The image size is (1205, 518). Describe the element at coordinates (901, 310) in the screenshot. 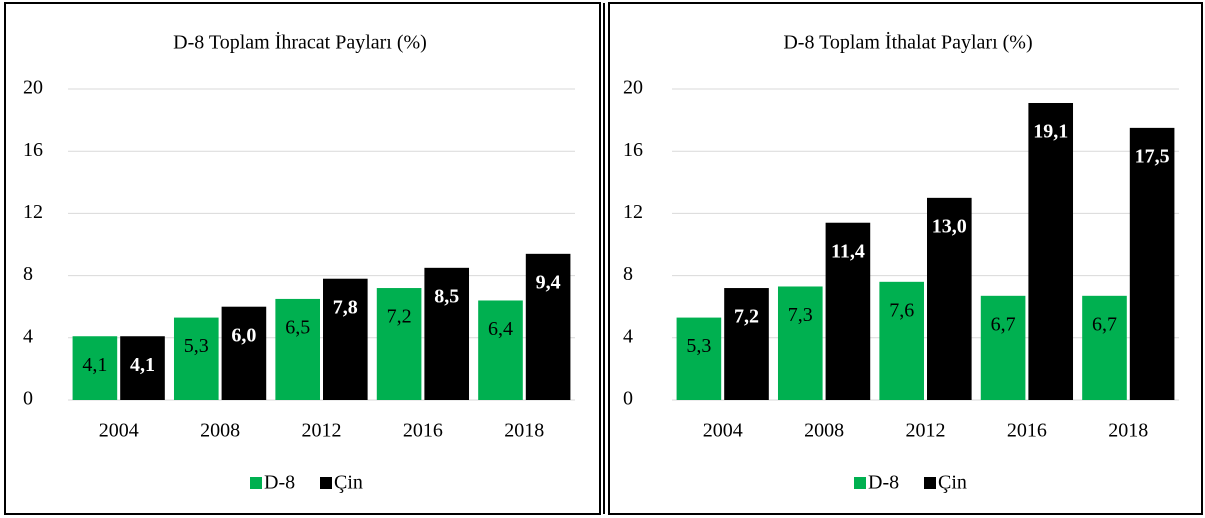

I see `data-label: 7,6` at that location.